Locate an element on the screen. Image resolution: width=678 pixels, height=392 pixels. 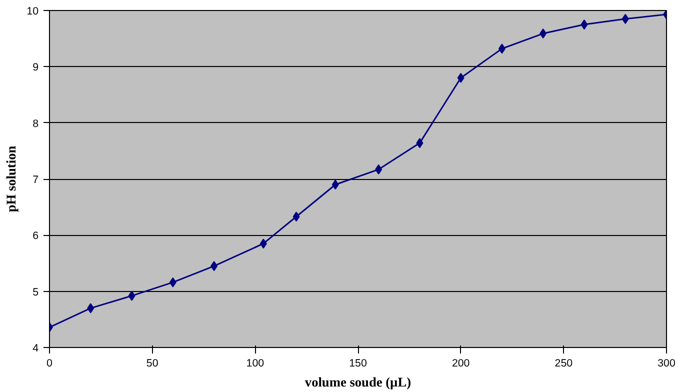
y-tick-label: 10 is located at coordinates (32, 12).